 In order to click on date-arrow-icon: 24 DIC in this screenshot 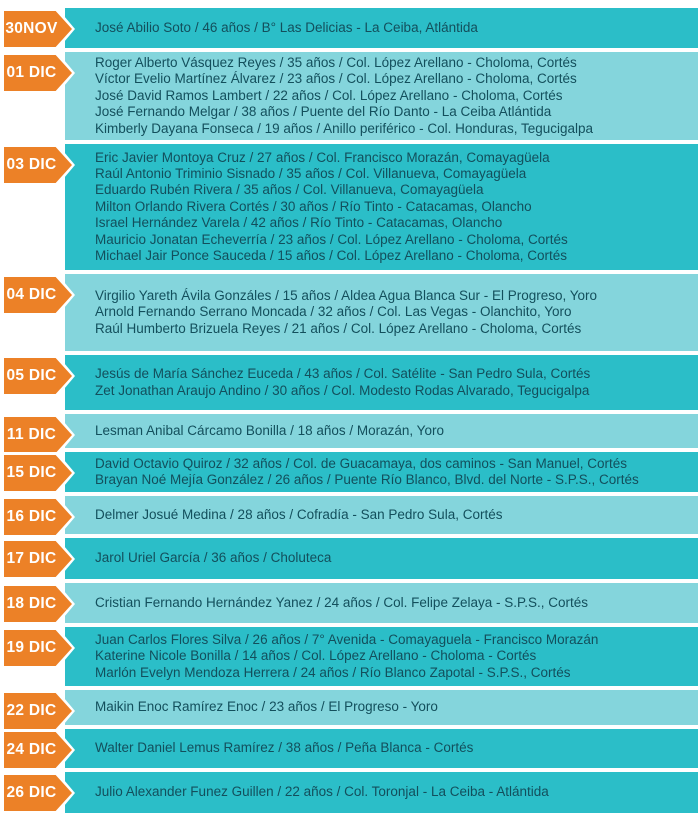, I will do `click(38, 750)`.